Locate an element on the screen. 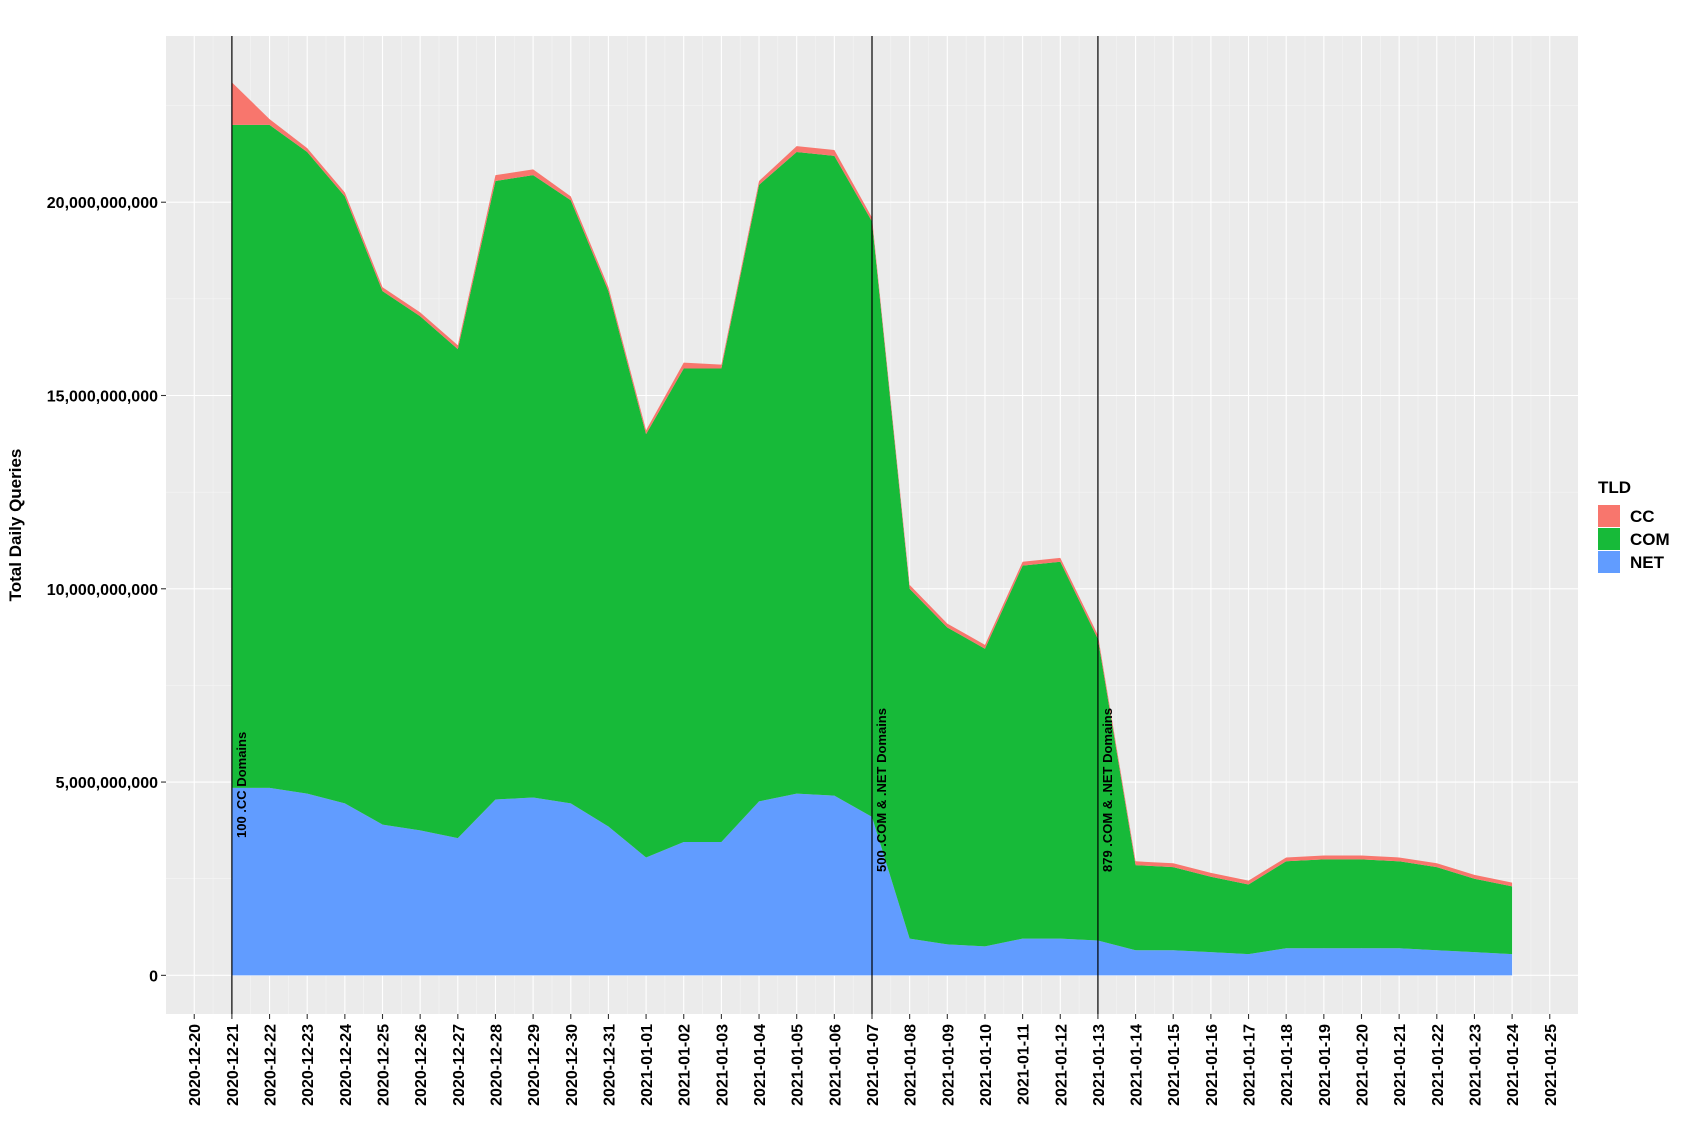 The width and height of the screenshot is (1685, 1142). legend-swatch-net is located at coordinates (1609, 562).